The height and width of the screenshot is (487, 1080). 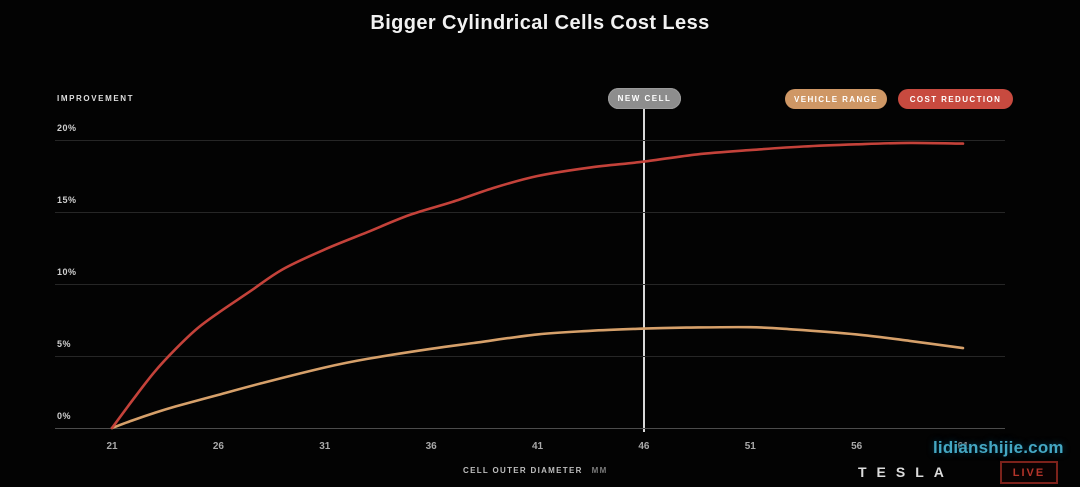 What do you see at coordinates (325, 446) in the screenshot?
I see `x-tick-label: 31` at bounding box center [325, 446].